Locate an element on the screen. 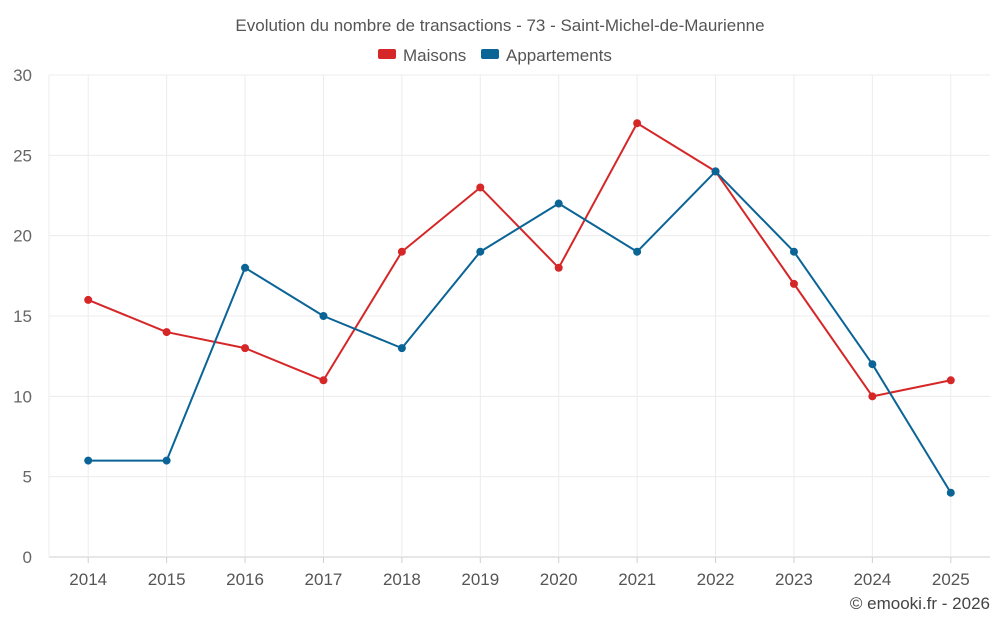 Image resolution: width=1000 pixels, height=625 pixels. legend-swatch-appartements is located at coordinates (490, 54).